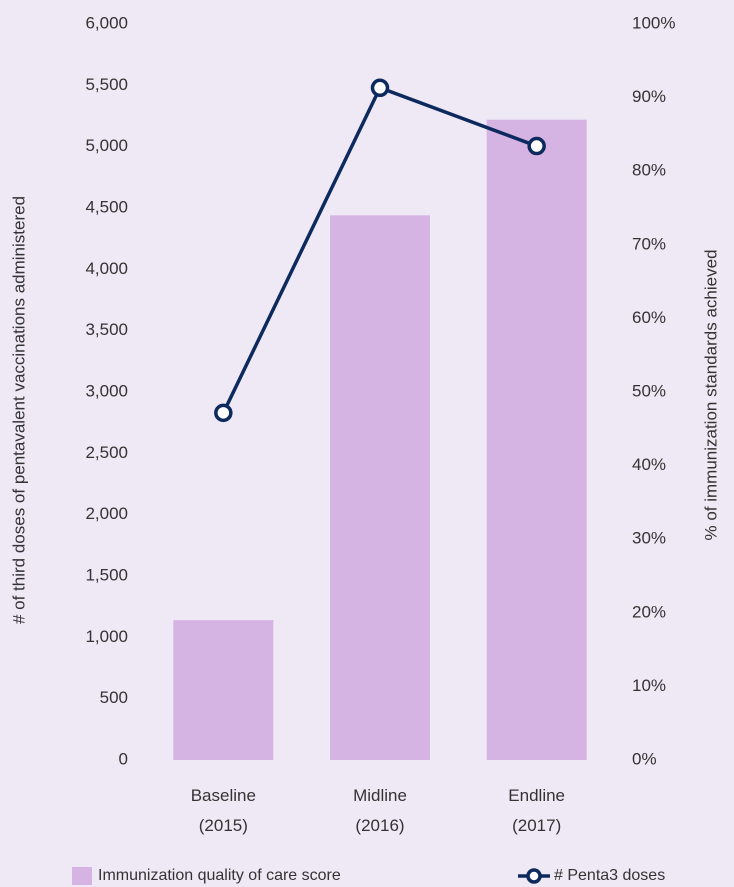 Image resolution: width=734 pixels, height=887 pixels. What do you see at coordinates (649, 538) in the screenshot?
I see `y2-tick-label: 30%` at bounding box center [649, 538].